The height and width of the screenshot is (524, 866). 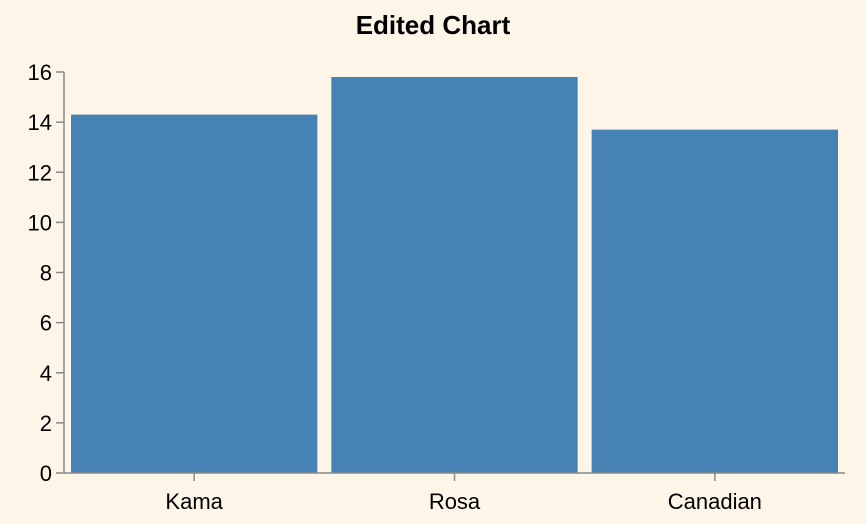 I want to click on x-axis: Kama Rosa Canadian, so click(x=454, y=493).